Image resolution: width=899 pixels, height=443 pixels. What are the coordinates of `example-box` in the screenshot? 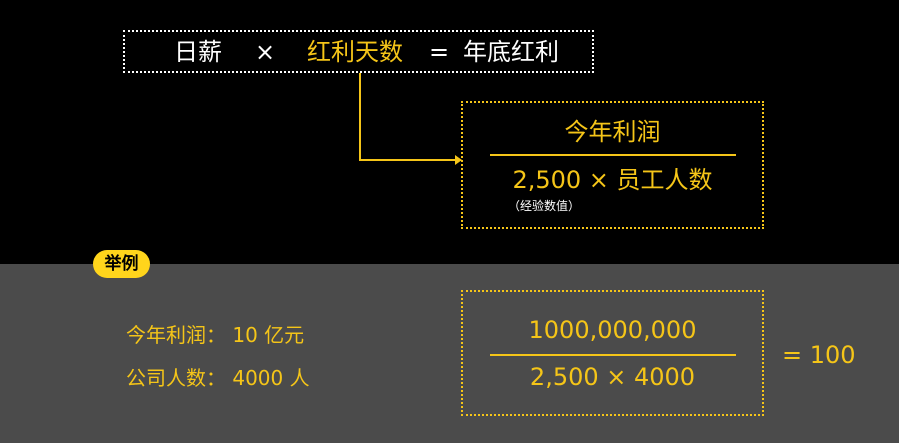 It's located at (612, 353).